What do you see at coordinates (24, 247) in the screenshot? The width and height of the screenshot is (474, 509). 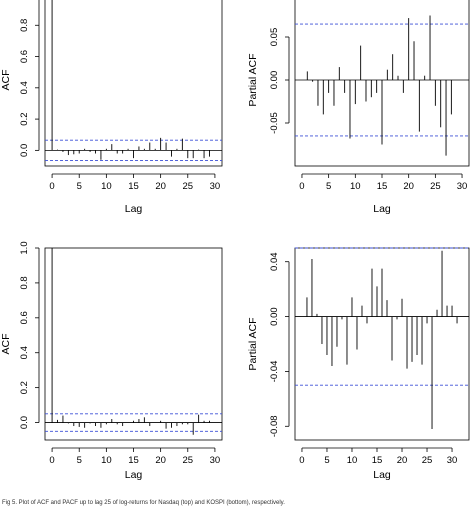 I see `y-tick-label: 1.0` at bounding box center [24, 247].